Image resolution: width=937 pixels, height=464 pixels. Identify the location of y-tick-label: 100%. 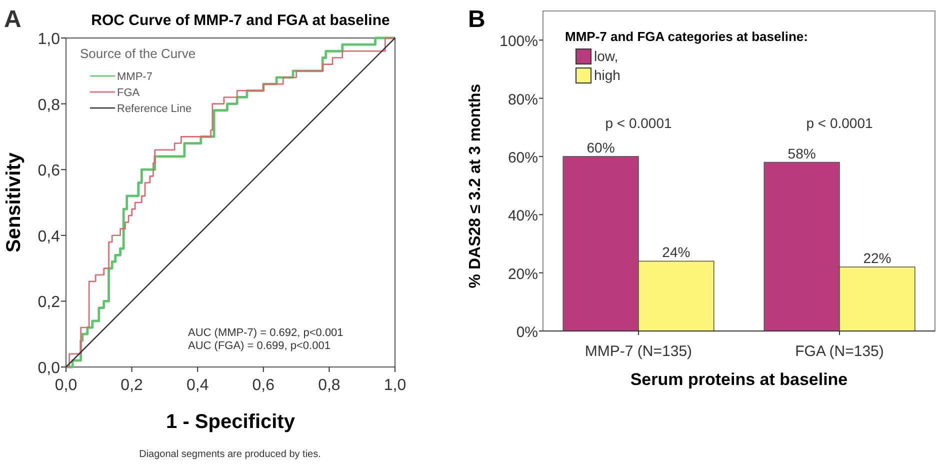
(519, 41).